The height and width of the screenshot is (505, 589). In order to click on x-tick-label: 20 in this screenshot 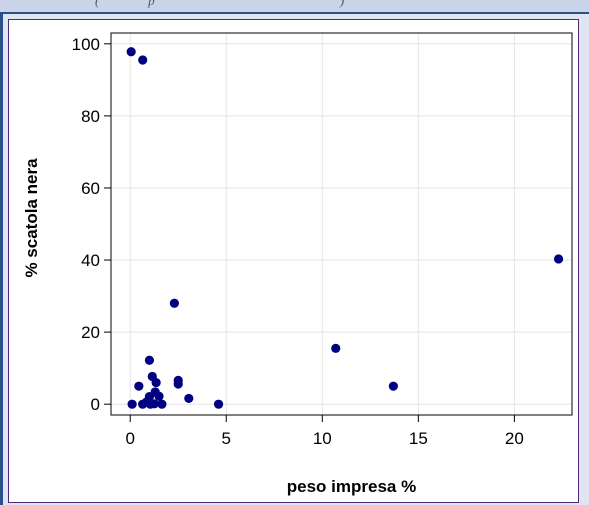, I will do `click(514, 438)`.